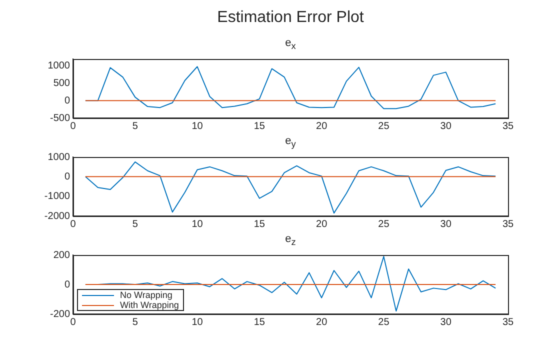 The height and width of the screenshot is (337, 560). I want to click on y-tick-label: -1000, so click(57, 196).